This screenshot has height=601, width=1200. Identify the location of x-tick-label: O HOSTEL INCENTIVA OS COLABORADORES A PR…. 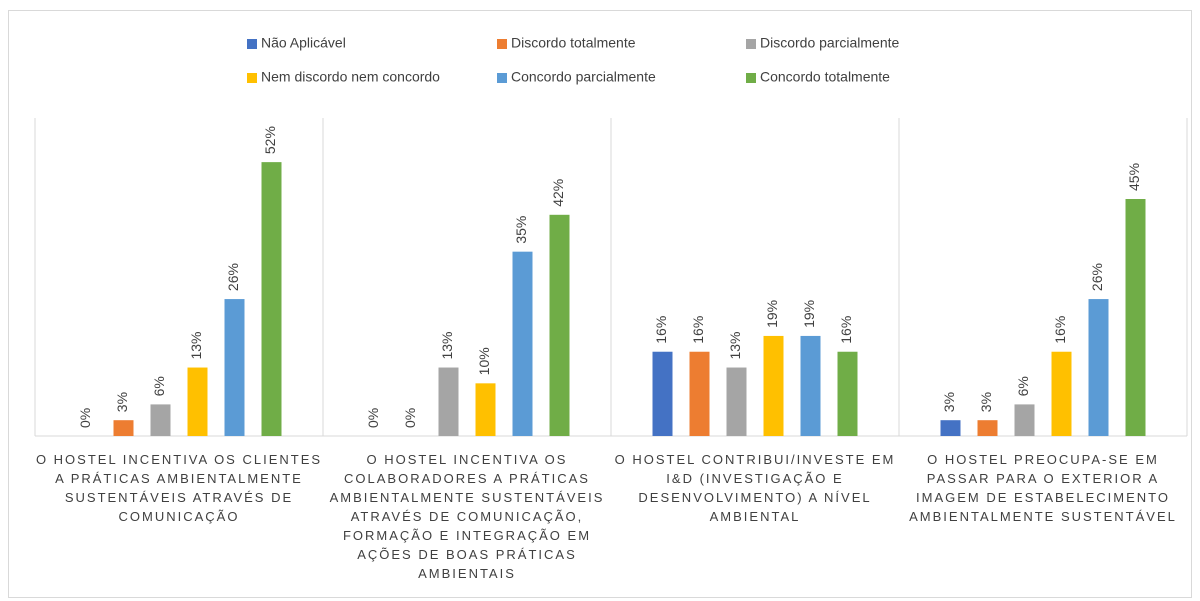
(467, 516).